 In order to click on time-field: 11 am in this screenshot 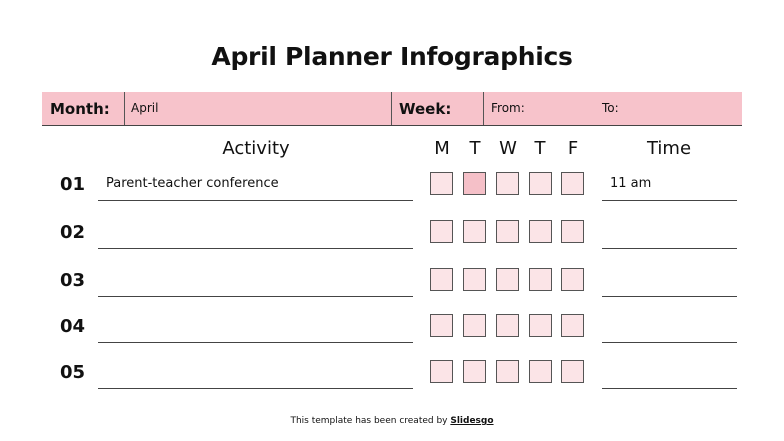, I will do `click(631, 183)`.